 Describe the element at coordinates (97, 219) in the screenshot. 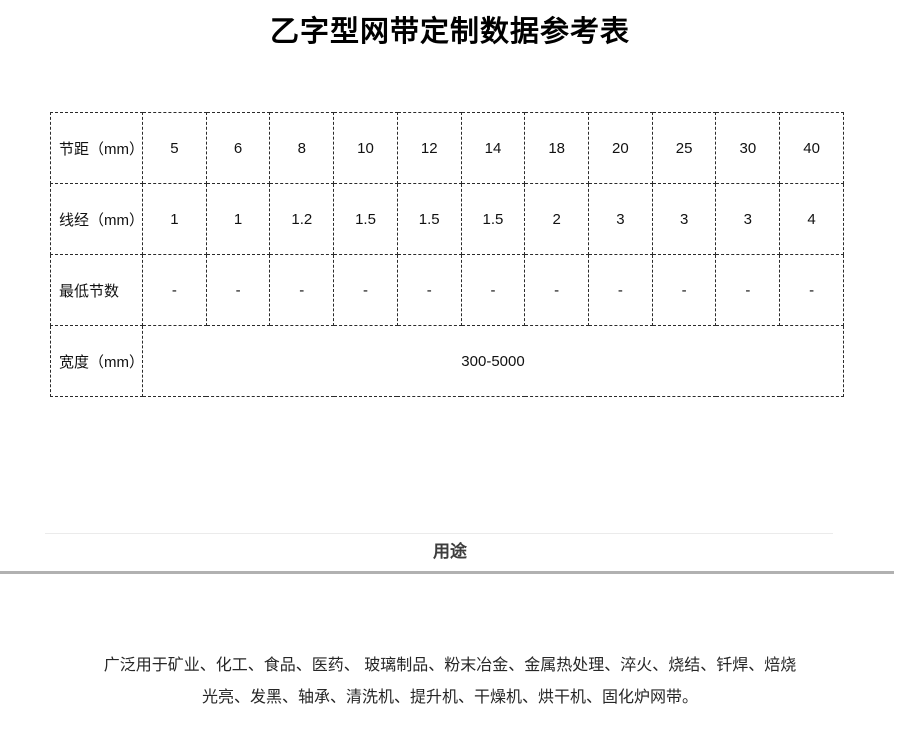

I see `row-label: 线经（mm）` at that location.